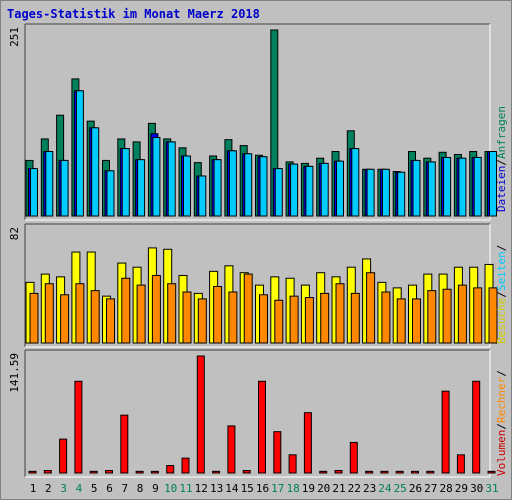  Describe the element at coordinates (109, 488) in the screenshot. I see `x-tick-label: 6` at that location.